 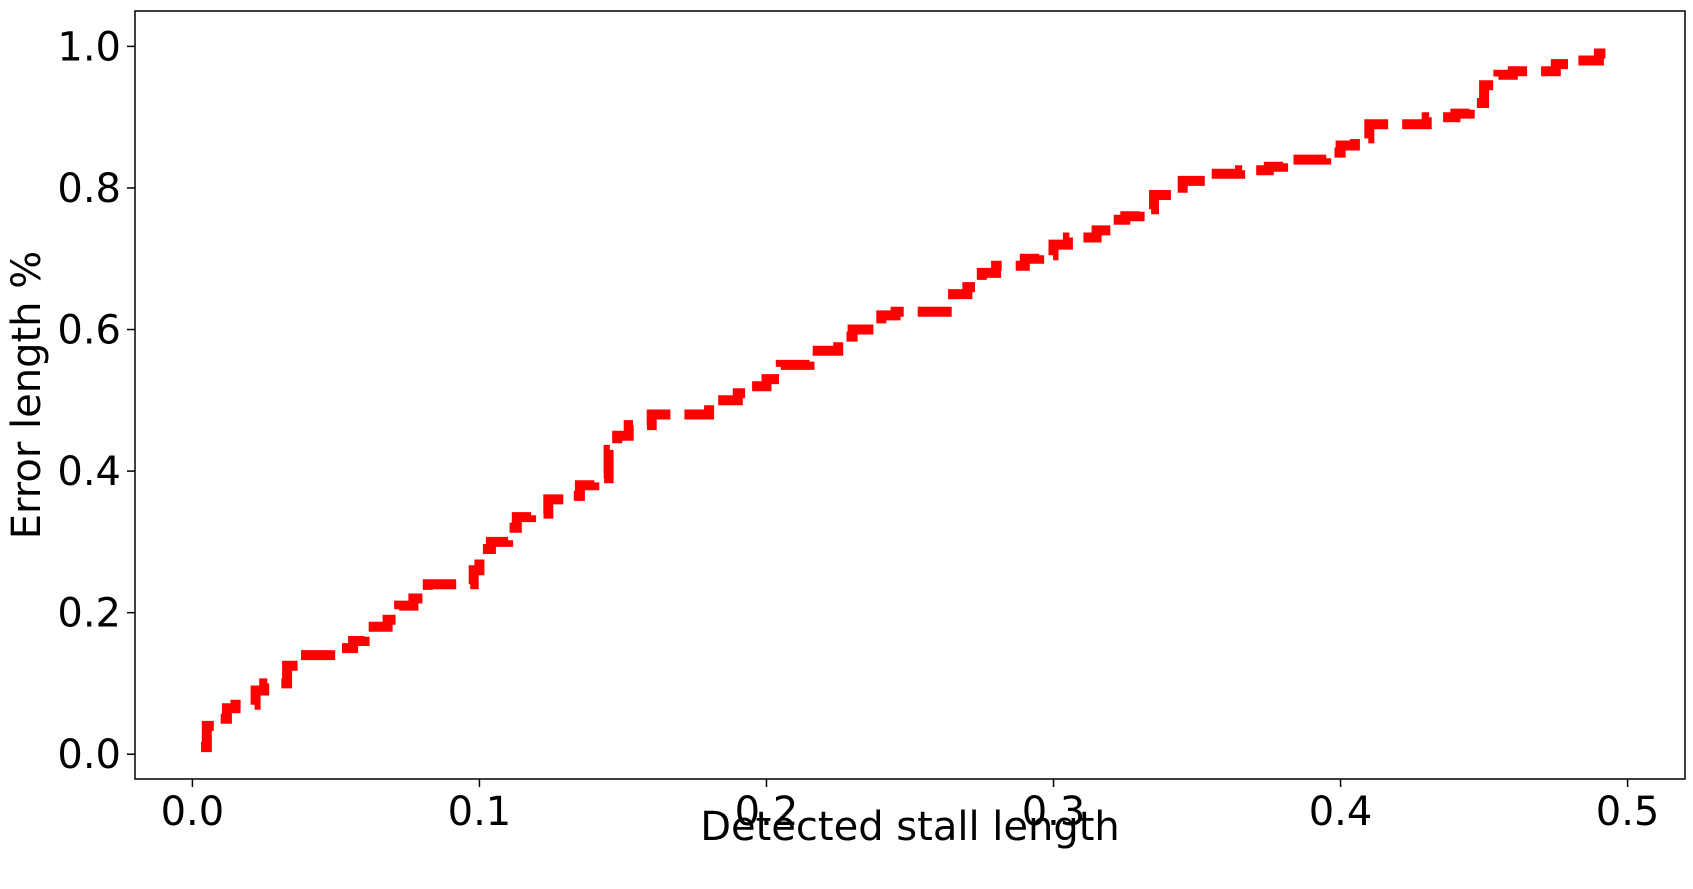 I want to click on x-tick-label: 0.0, so click(x=193, y=812).